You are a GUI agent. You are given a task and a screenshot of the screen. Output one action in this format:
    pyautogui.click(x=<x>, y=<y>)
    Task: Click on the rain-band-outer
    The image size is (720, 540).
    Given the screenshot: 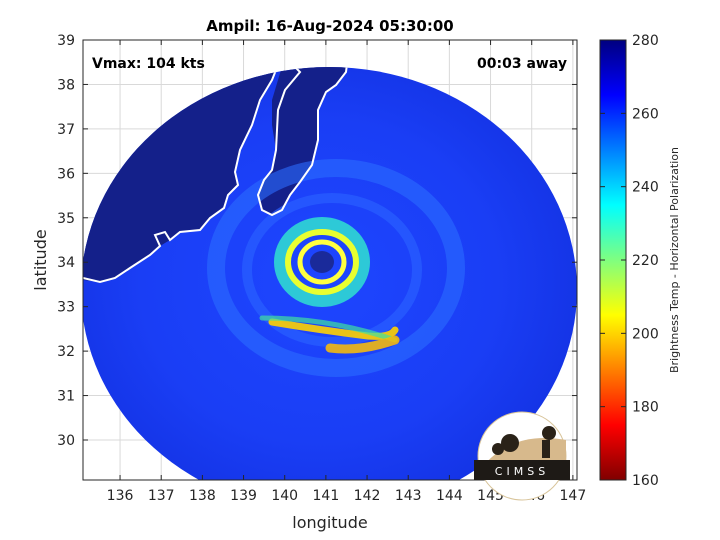 What is the action you would take?
    pyautogui.click(x=336, y=268)
    